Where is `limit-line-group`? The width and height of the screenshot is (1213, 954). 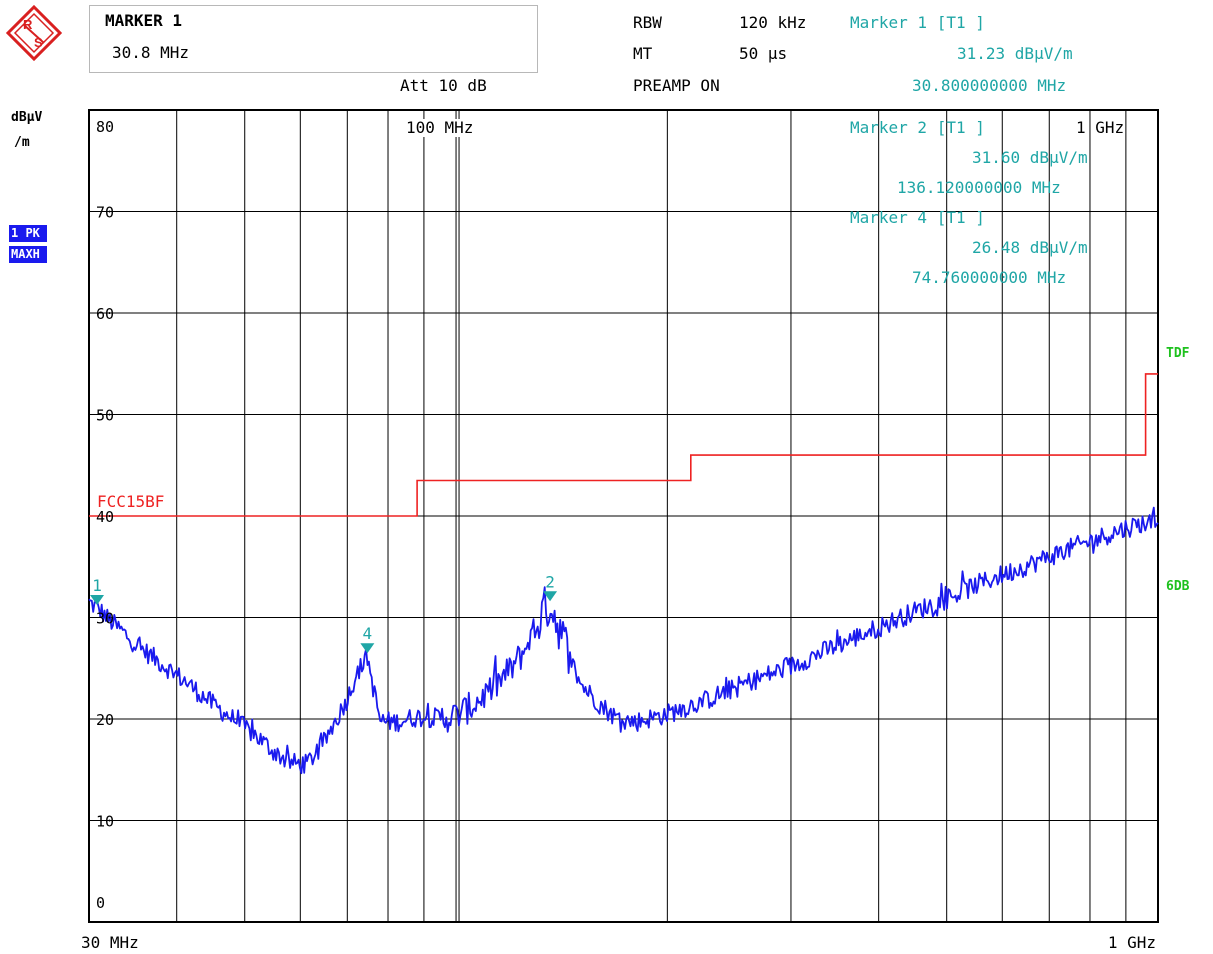 limit-line-group is located at coordinates (623, 445).